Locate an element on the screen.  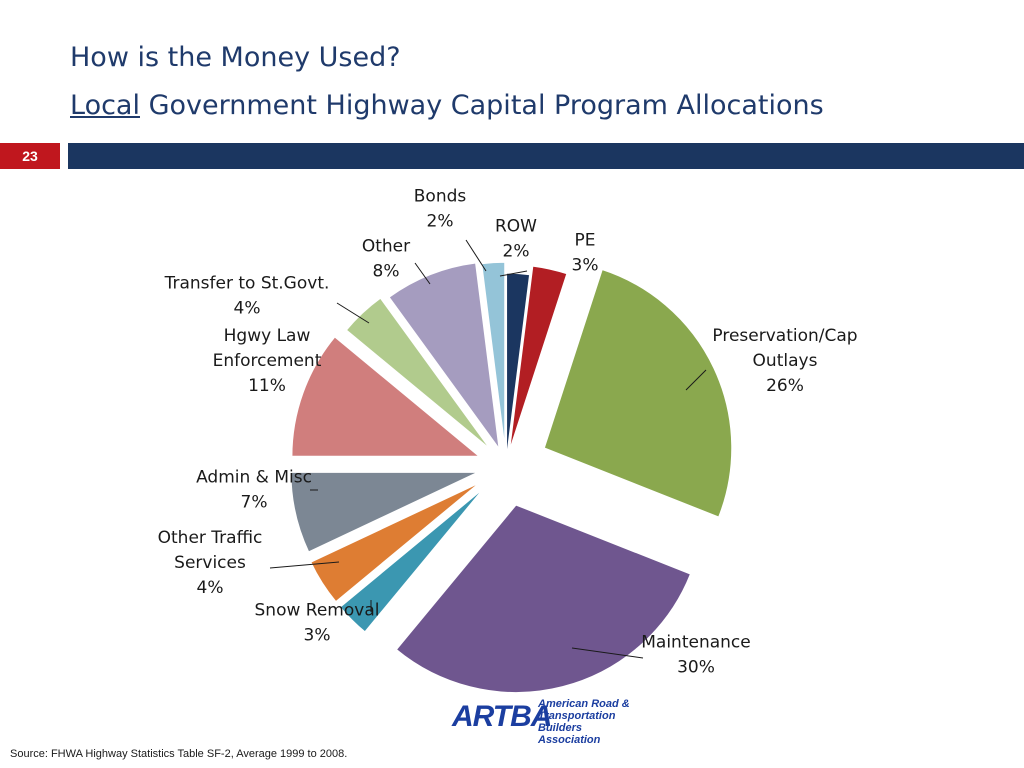
pie-slice-row is located at coordinates (518, 367).